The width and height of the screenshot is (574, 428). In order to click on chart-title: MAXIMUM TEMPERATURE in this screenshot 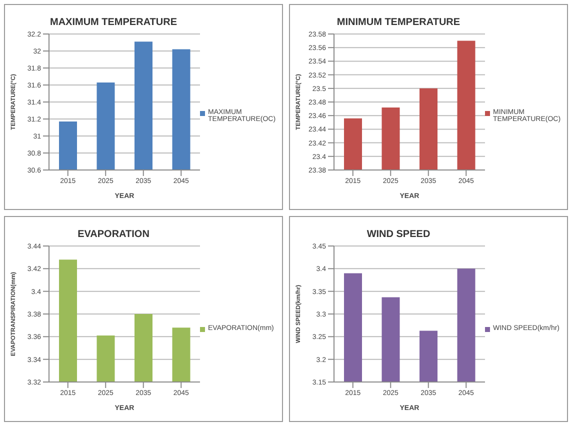, I will do `click(113, 22)`.